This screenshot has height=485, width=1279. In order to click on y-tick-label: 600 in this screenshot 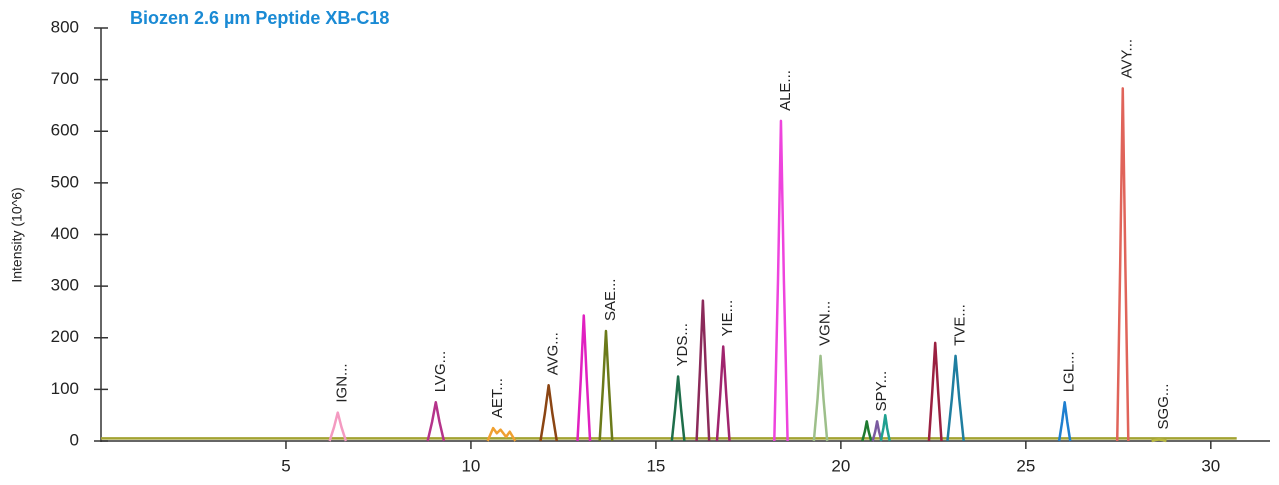, I will do `click(65, 130)`.